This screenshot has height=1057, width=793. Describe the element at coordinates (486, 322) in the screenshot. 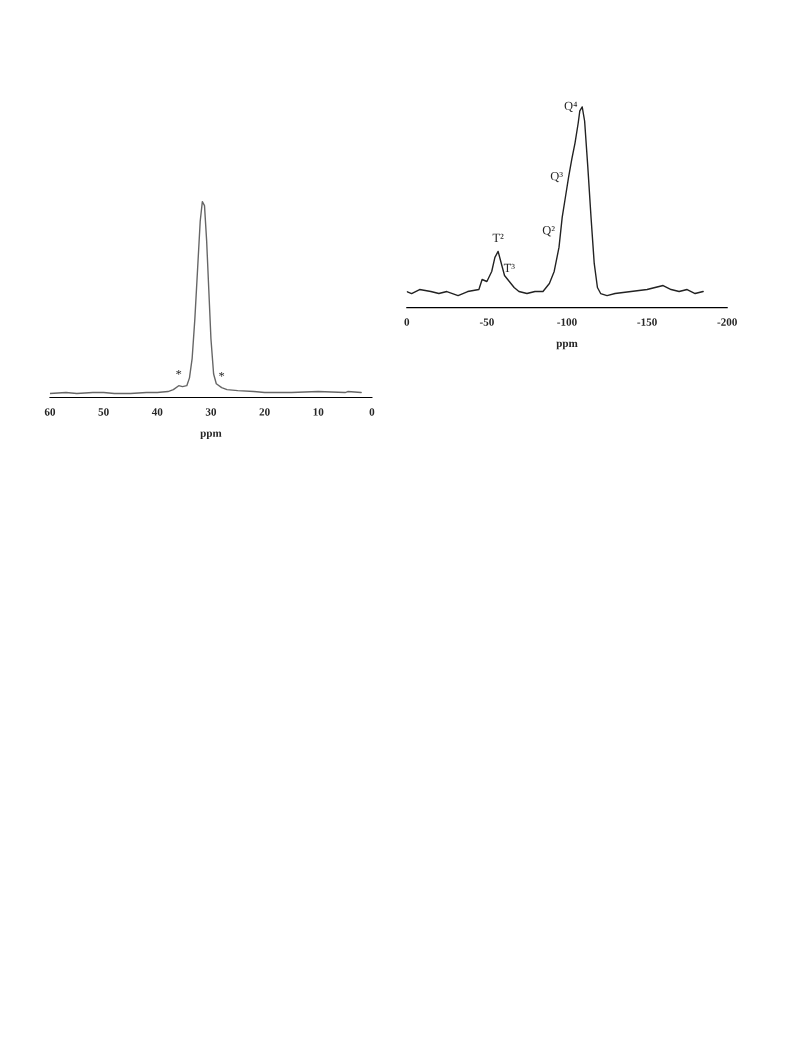

I see `x-tick-label: -50` at that location.